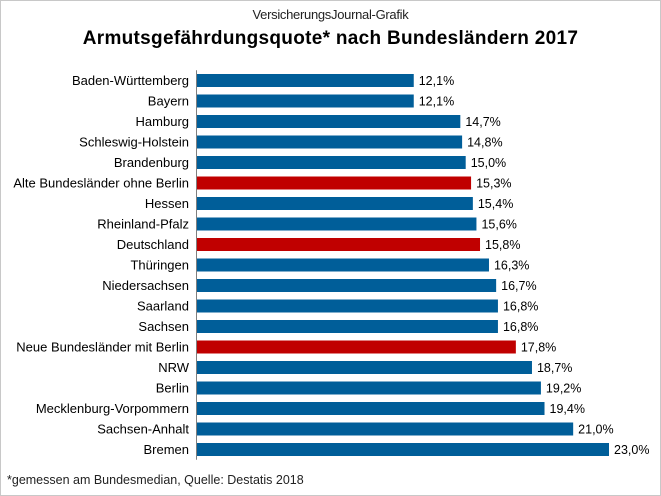  What do you see at coordinates (162, 121) in the screenshot?
I see `category-label-hamburg: Hamburg` at bounding box center [162, 121].